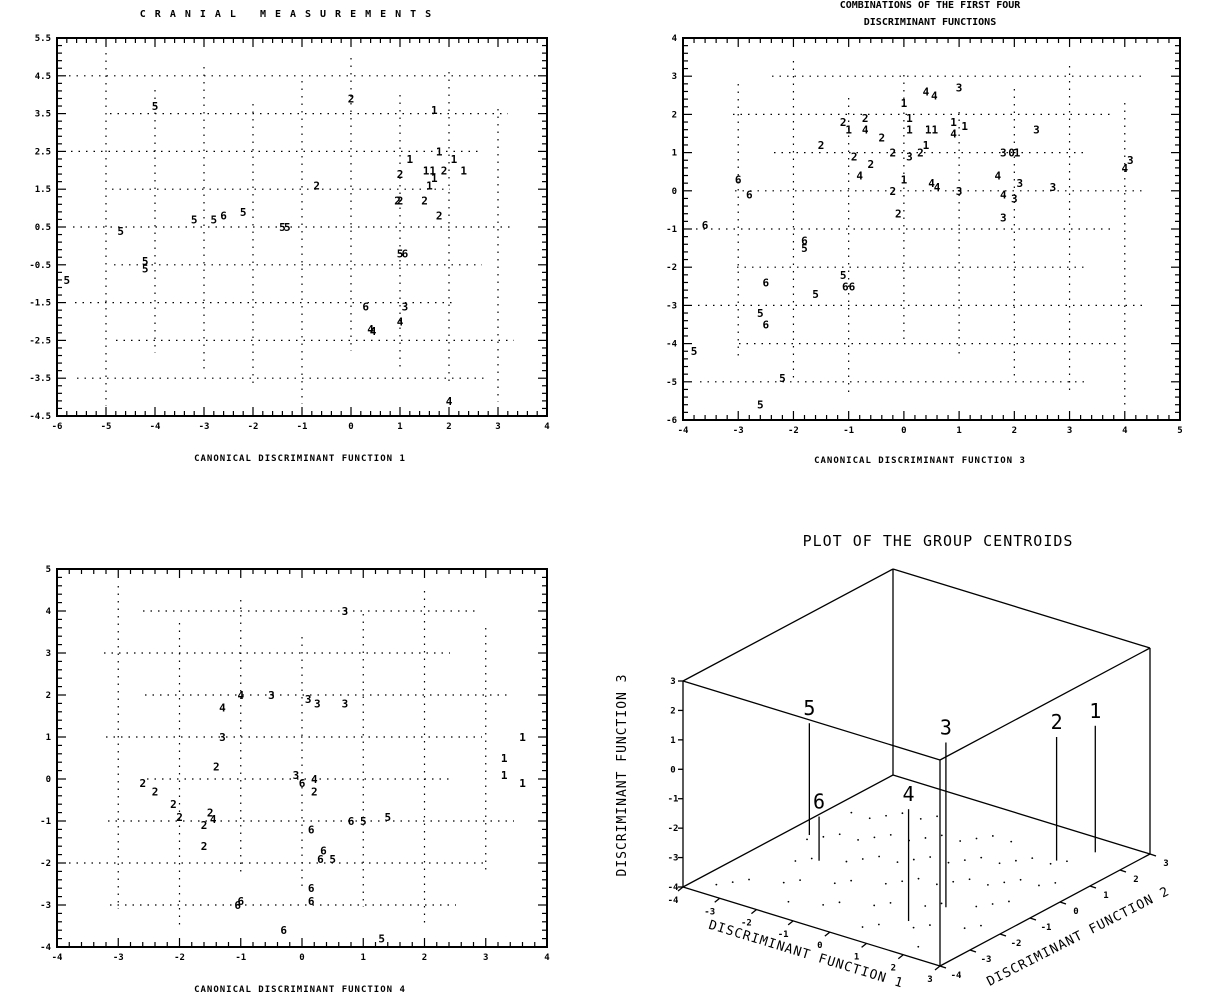 The width and height of the screenshot is (1209, 1008). What do you see at coordinates (673, 888) in the screenshot?
I see `z-tick-label: -4` at bounding box center [673, 888].